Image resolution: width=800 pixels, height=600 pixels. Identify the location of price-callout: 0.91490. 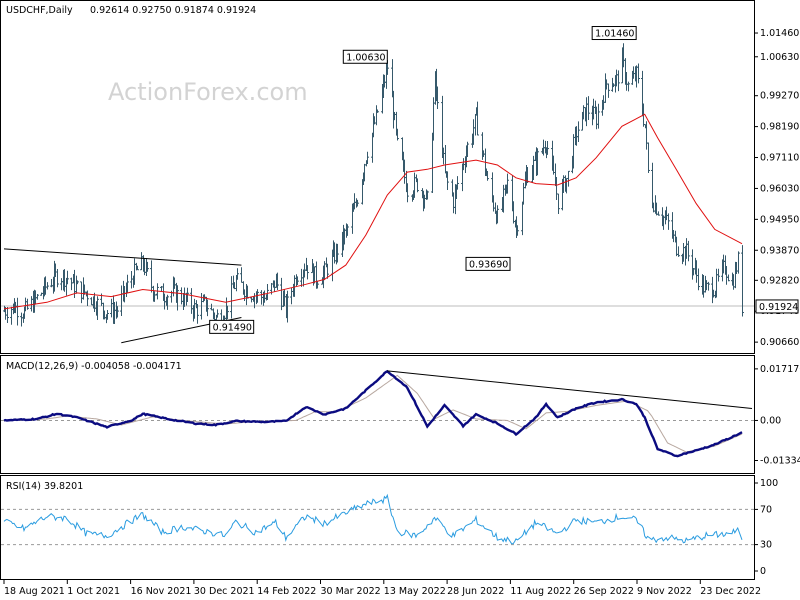
(232, 326).